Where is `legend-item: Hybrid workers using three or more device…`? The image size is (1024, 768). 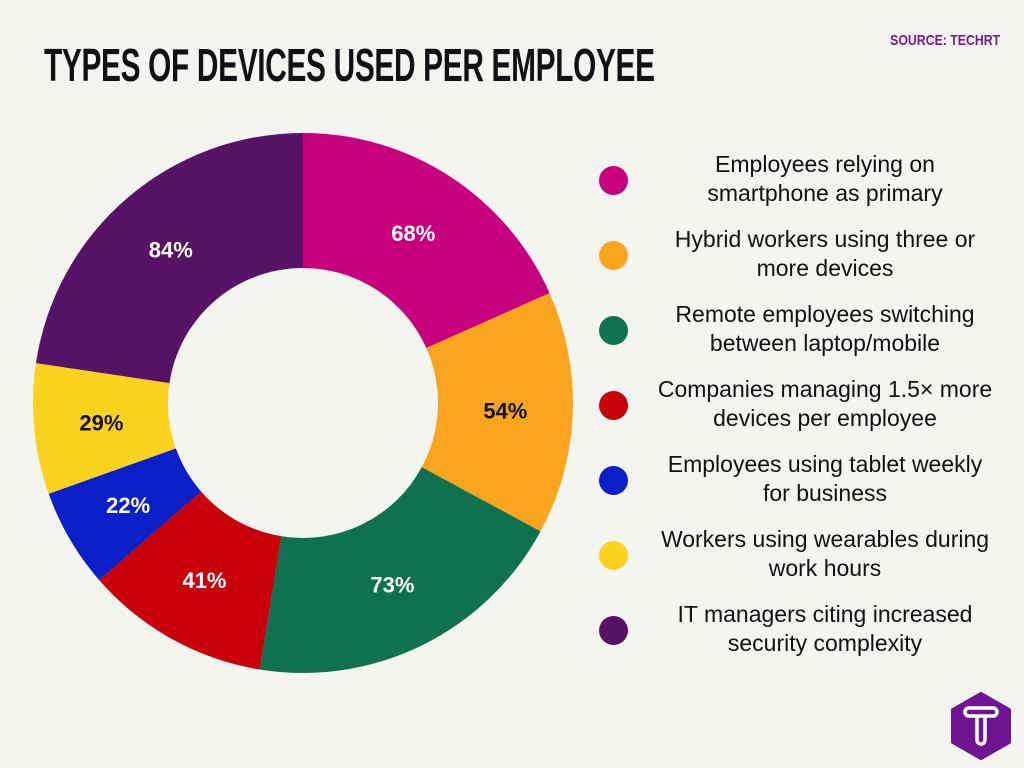
legend-item: Hybrid workers using three or more device… is located at coordinates (806, 257).